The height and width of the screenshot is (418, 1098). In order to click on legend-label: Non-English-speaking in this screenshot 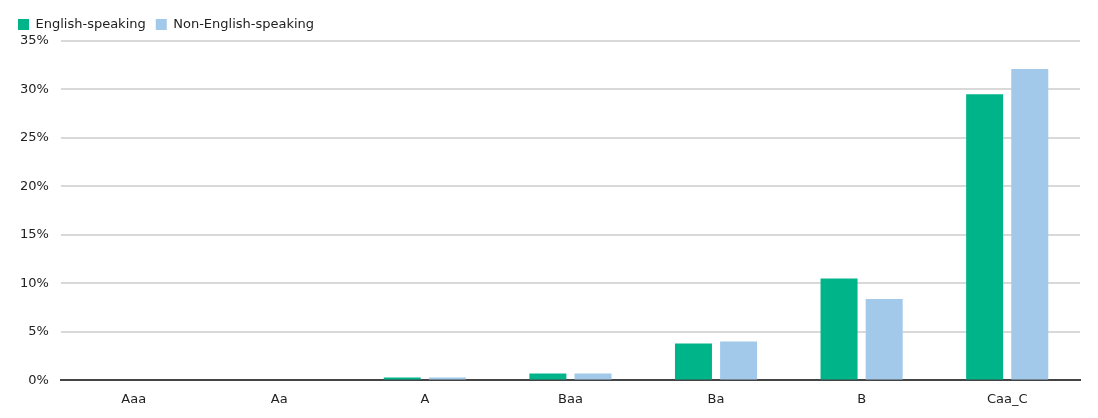, I will do `click(244, 23)`.